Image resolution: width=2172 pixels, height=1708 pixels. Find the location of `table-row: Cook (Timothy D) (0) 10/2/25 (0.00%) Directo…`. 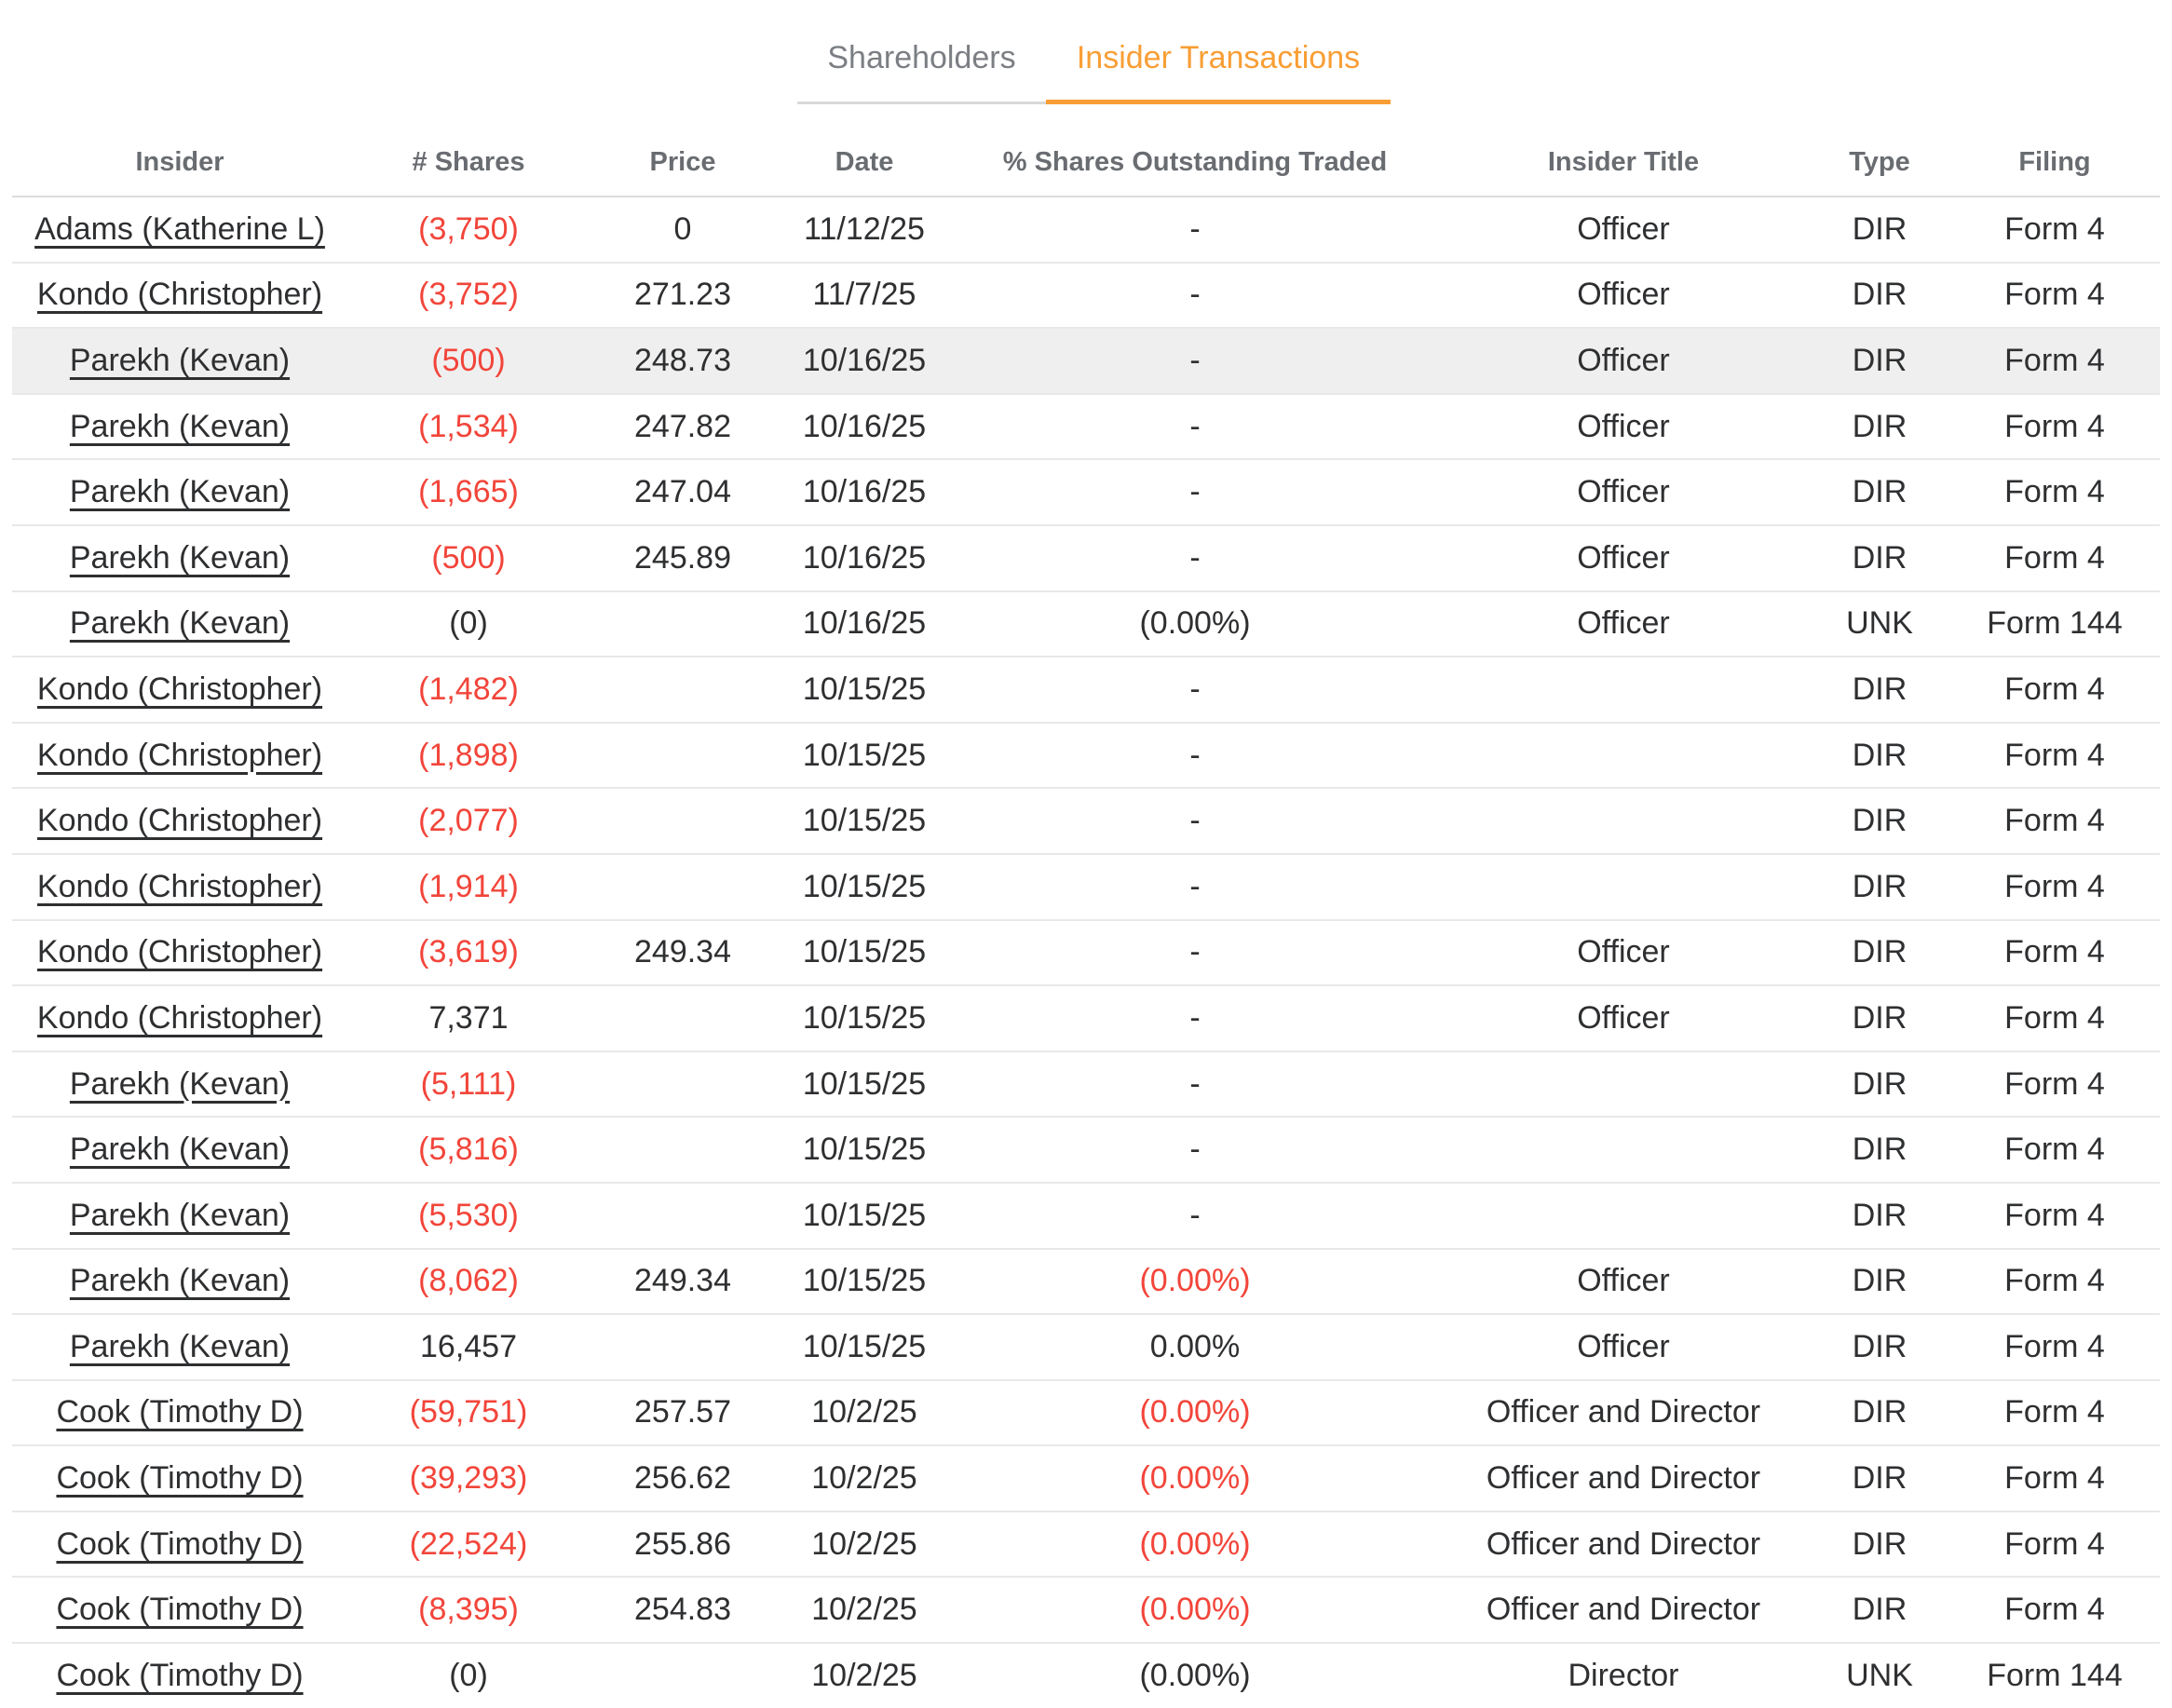

table-row: Cook (Timothy D) (0) 10/2/25 (0.00%) Directo… is located at coordinates (1086, 1675).